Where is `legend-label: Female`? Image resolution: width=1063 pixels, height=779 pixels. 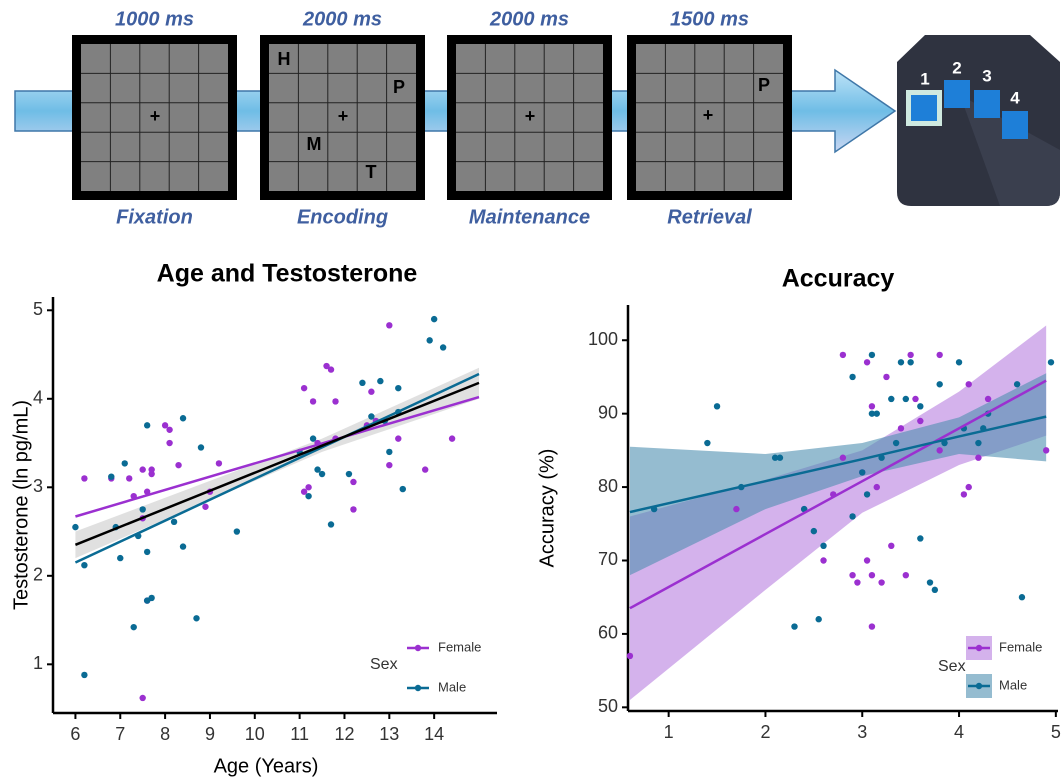 legend-label: Female is located at coordinates (1020, 646).